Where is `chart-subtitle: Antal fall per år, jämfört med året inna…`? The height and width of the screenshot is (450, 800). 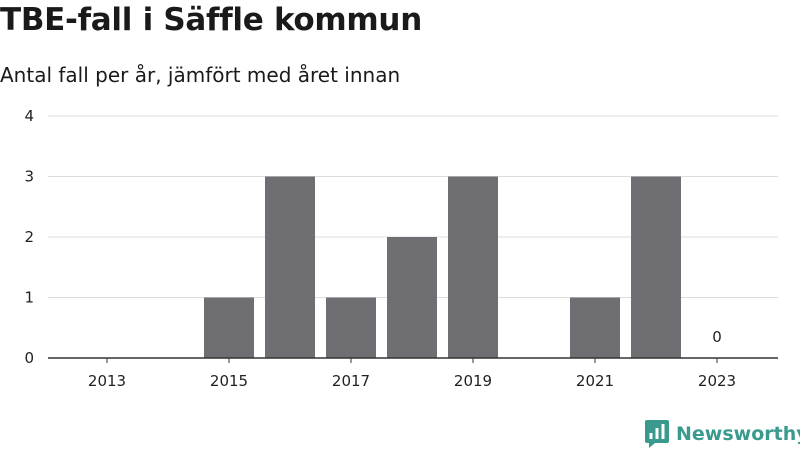
chart-subtitle: Antal fall per år, jämfört med året inna… is located at coordinates (200, 75).